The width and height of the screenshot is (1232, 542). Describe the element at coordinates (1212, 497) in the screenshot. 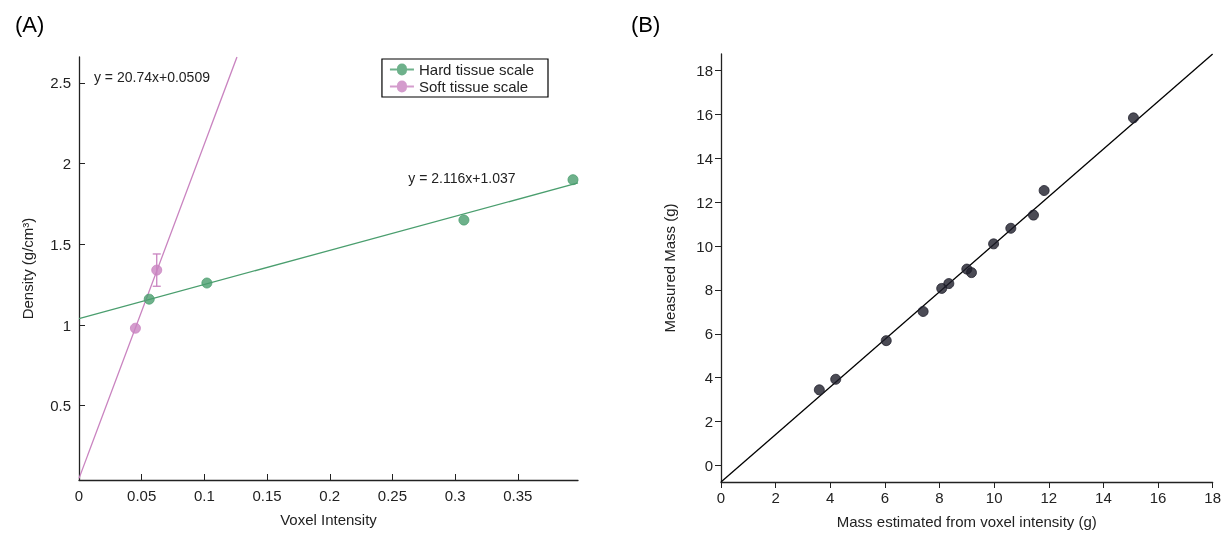

I see `x-tick-label: 18` at that location.